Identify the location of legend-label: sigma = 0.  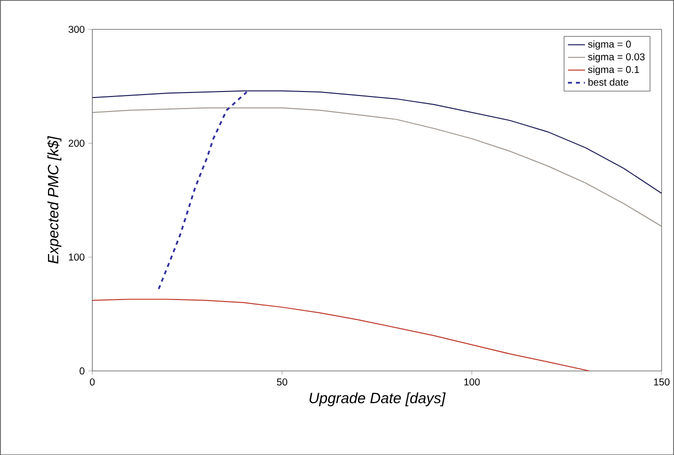
(609, 45).